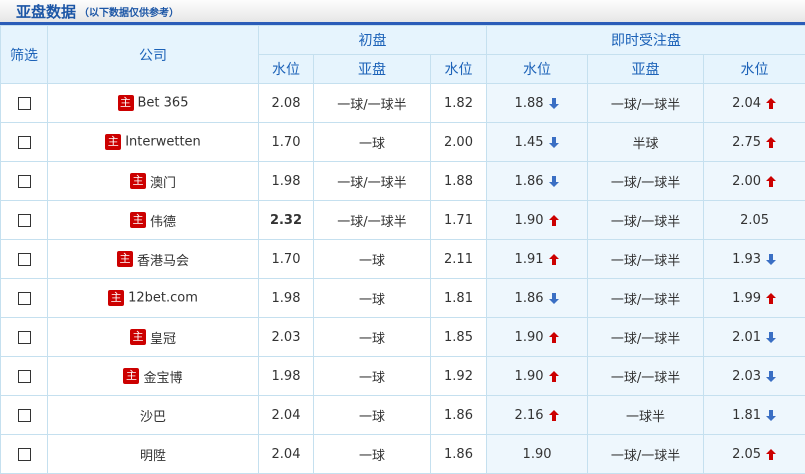 This screenshot has height=474, width=805. I want to click on company-name: 伟德, so click(163, 222).